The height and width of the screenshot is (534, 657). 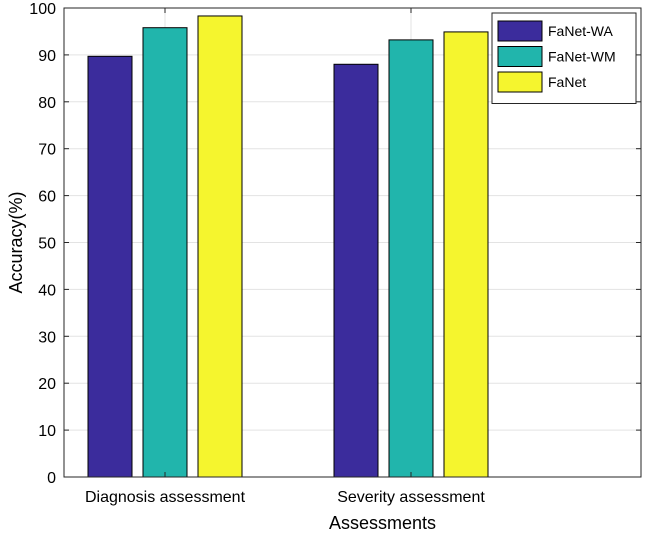 I want to click on y-tick-label: 20, so click(x=47, y=384).